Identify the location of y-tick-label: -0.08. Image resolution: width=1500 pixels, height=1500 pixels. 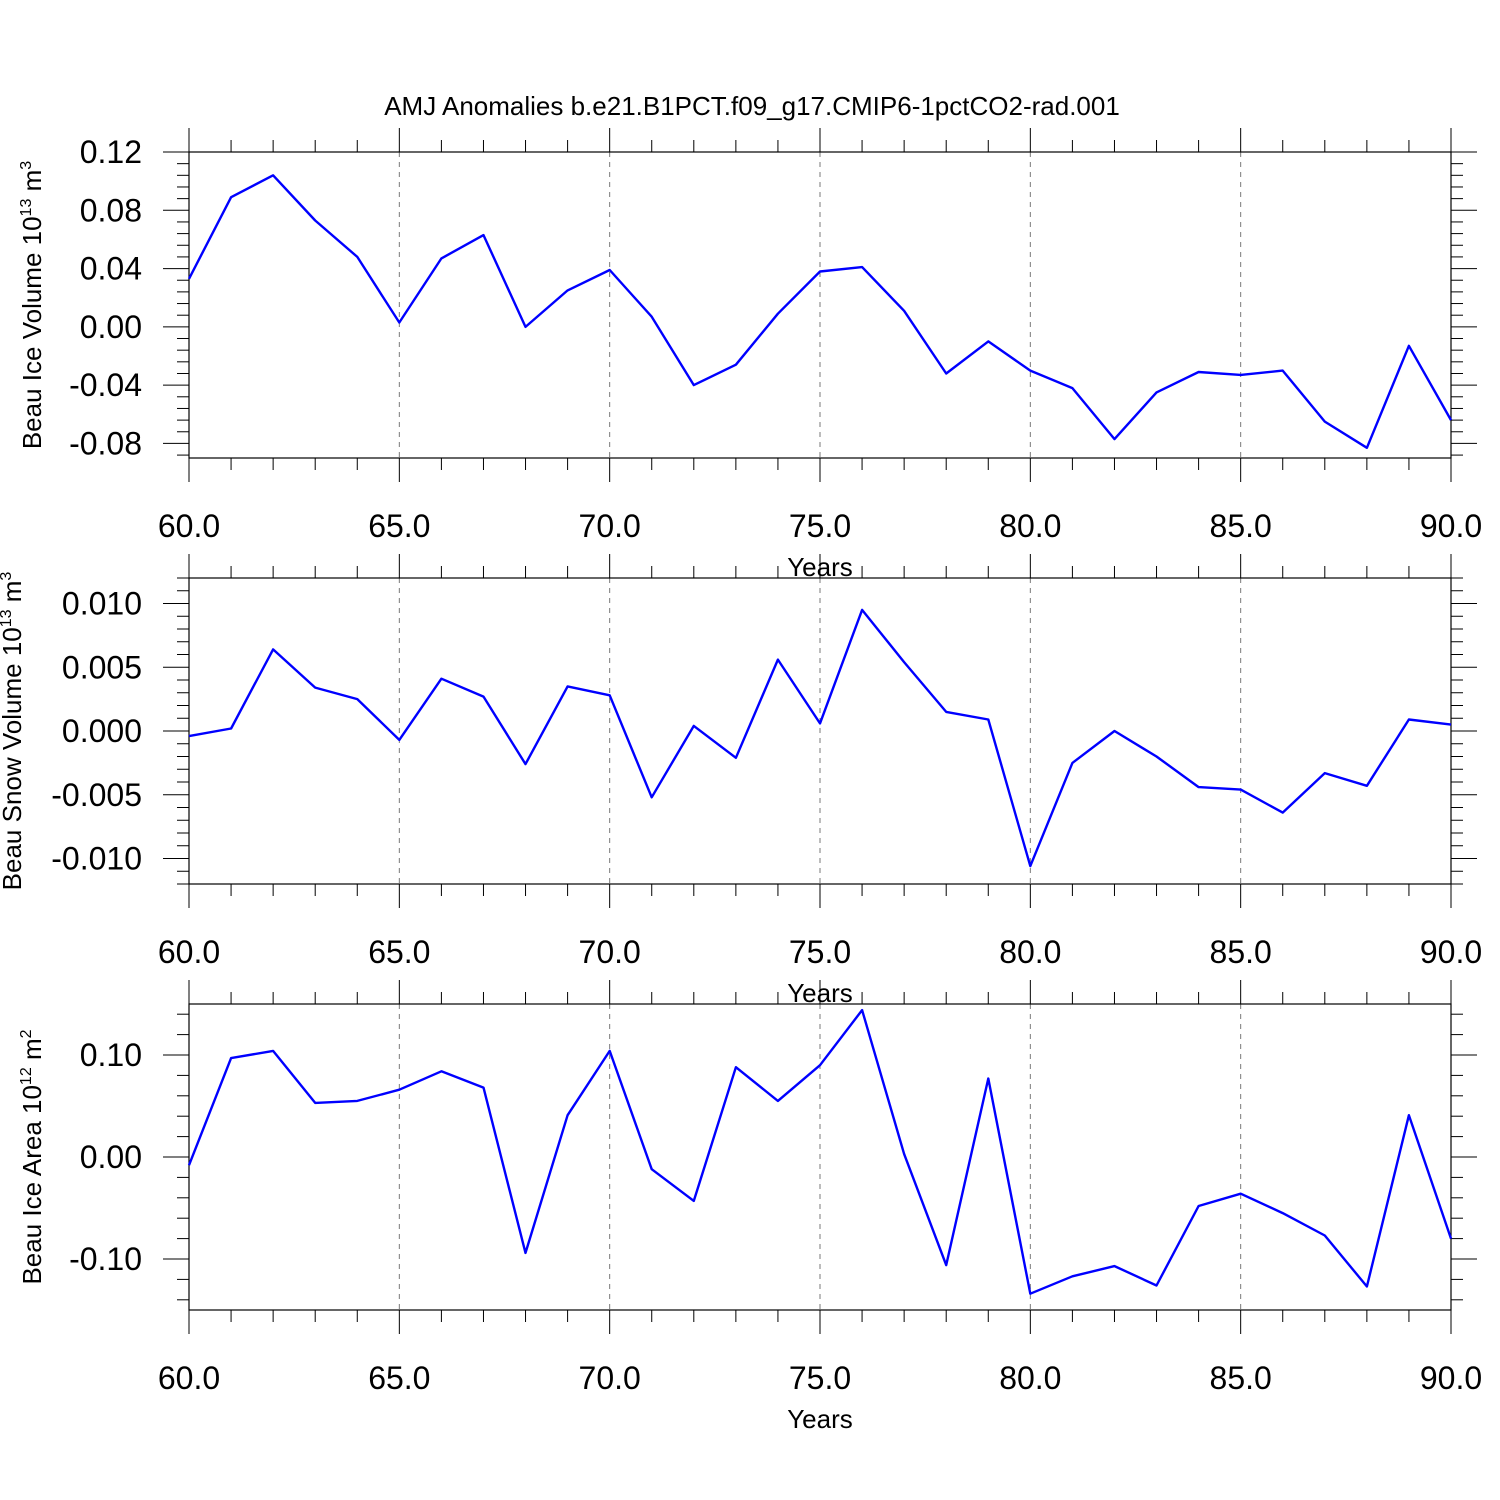
(105, 443).